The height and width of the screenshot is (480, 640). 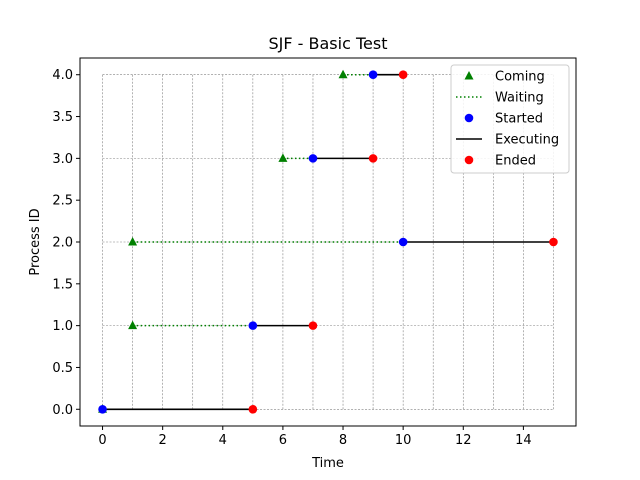 I want to click on y-tick-label: 0.5, so click(x=62, y=368).